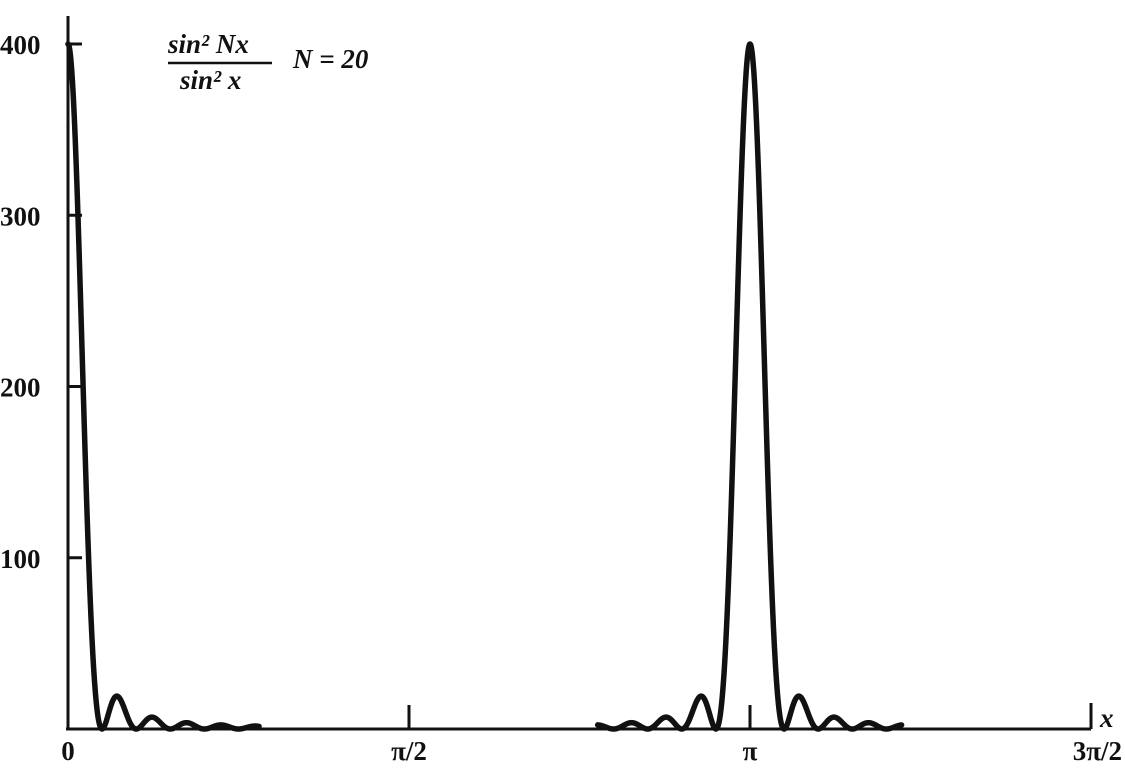 This screenshot has width=1125, height=771. What do you see at coordinates (20, 216) in the screenshot?
I see `y-tick-label: 300` at bounding box center [20, 216].